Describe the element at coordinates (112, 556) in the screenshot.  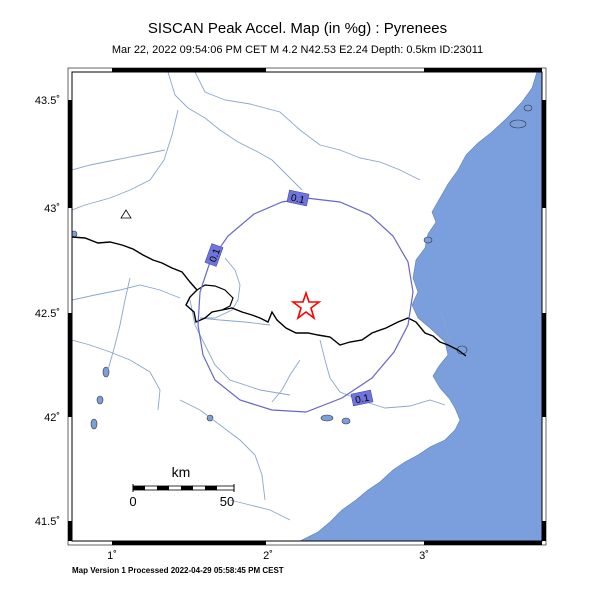
I see `lon-label: 1˚` at that location.